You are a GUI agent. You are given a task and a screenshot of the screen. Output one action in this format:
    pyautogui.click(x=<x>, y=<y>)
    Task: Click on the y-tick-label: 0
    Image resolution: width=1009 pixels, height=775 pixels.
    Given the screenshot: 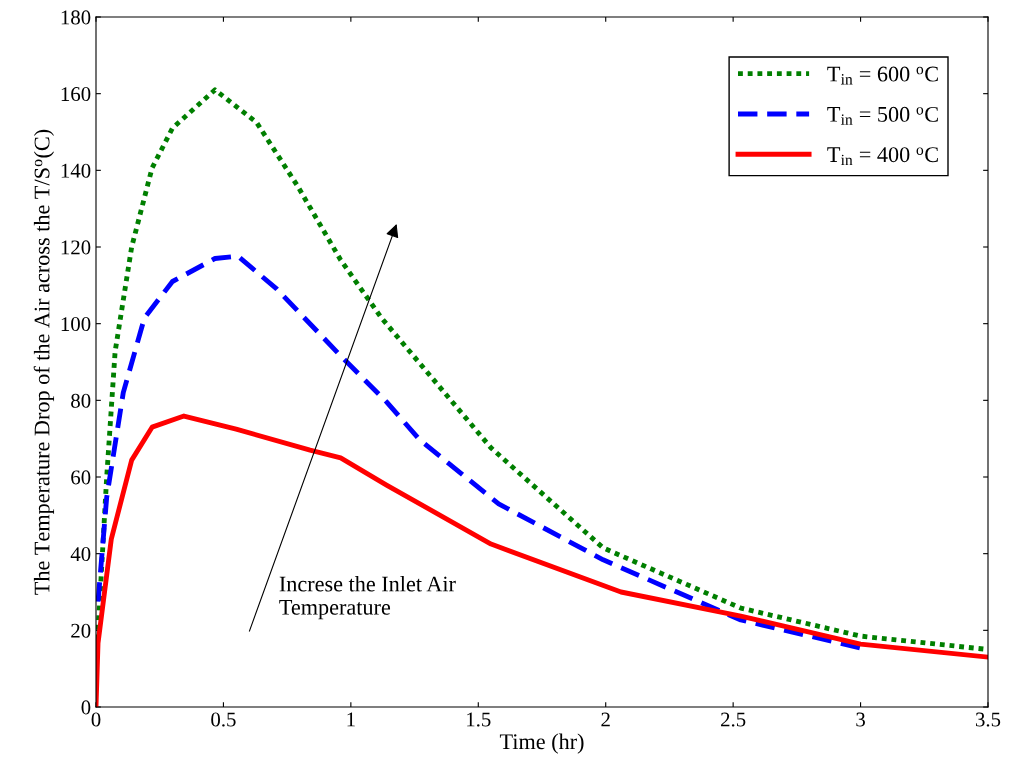 What is the action you would take?
    pyautogui.click(x=86, y=707)
    